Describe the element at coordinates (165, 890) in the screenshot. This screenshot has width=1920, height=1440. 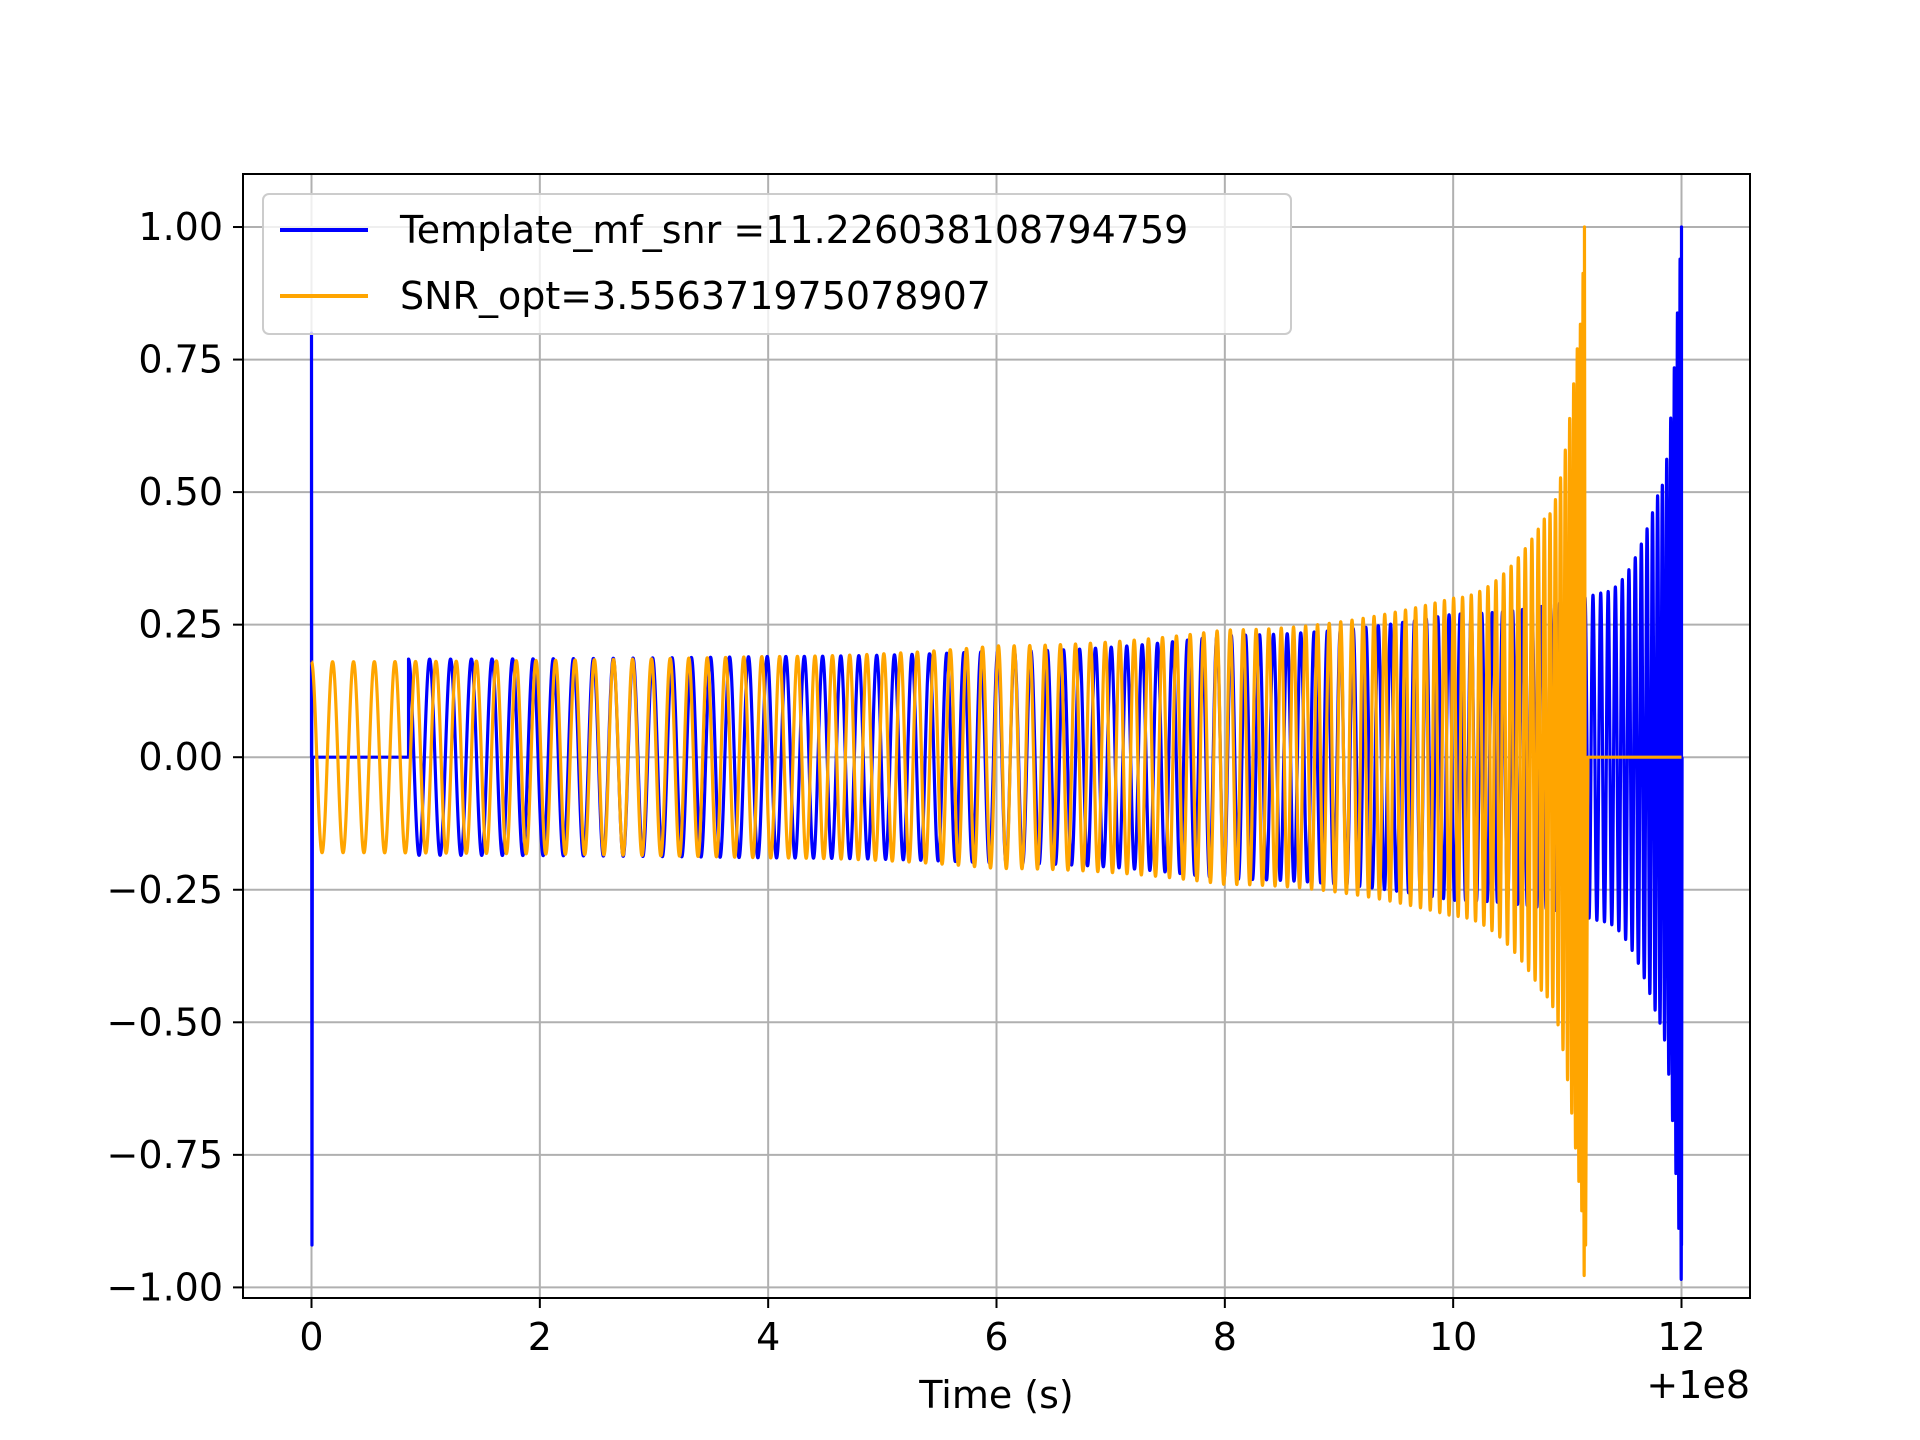
I see `y-tick-label: −0.25` at that location.